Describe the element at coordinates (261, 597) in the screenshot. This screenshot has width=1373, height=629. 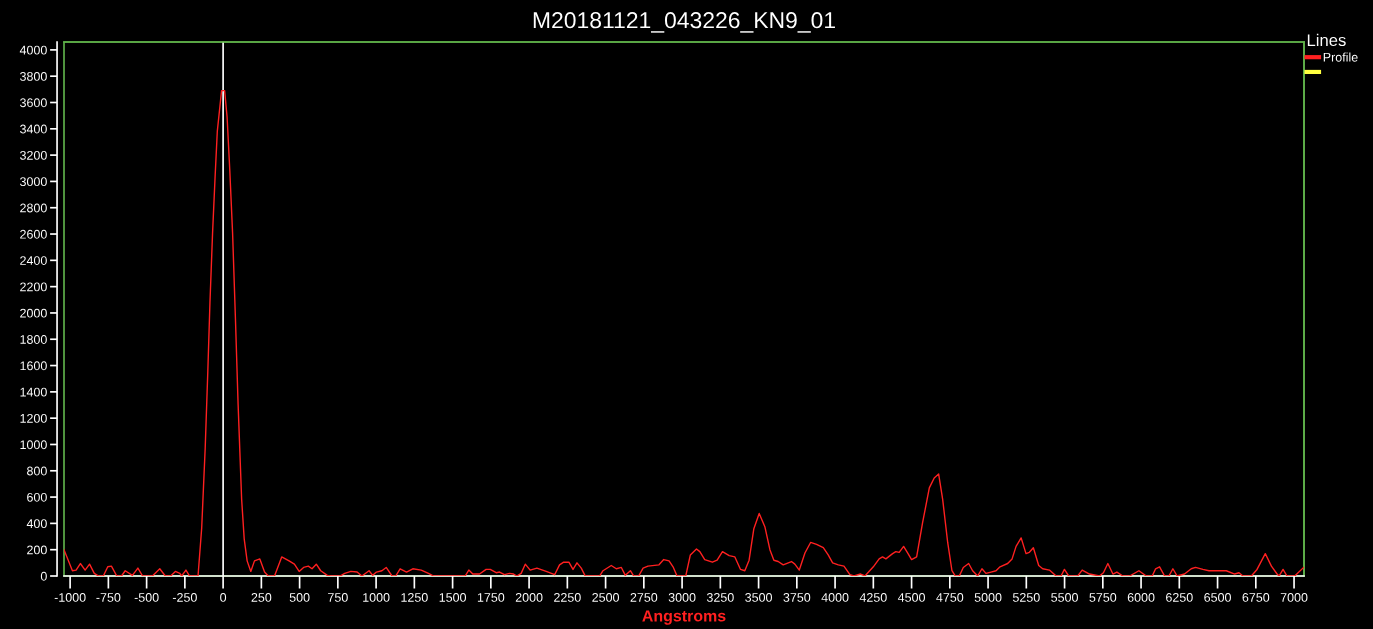
I see `x-tick-label: 250` at that location.